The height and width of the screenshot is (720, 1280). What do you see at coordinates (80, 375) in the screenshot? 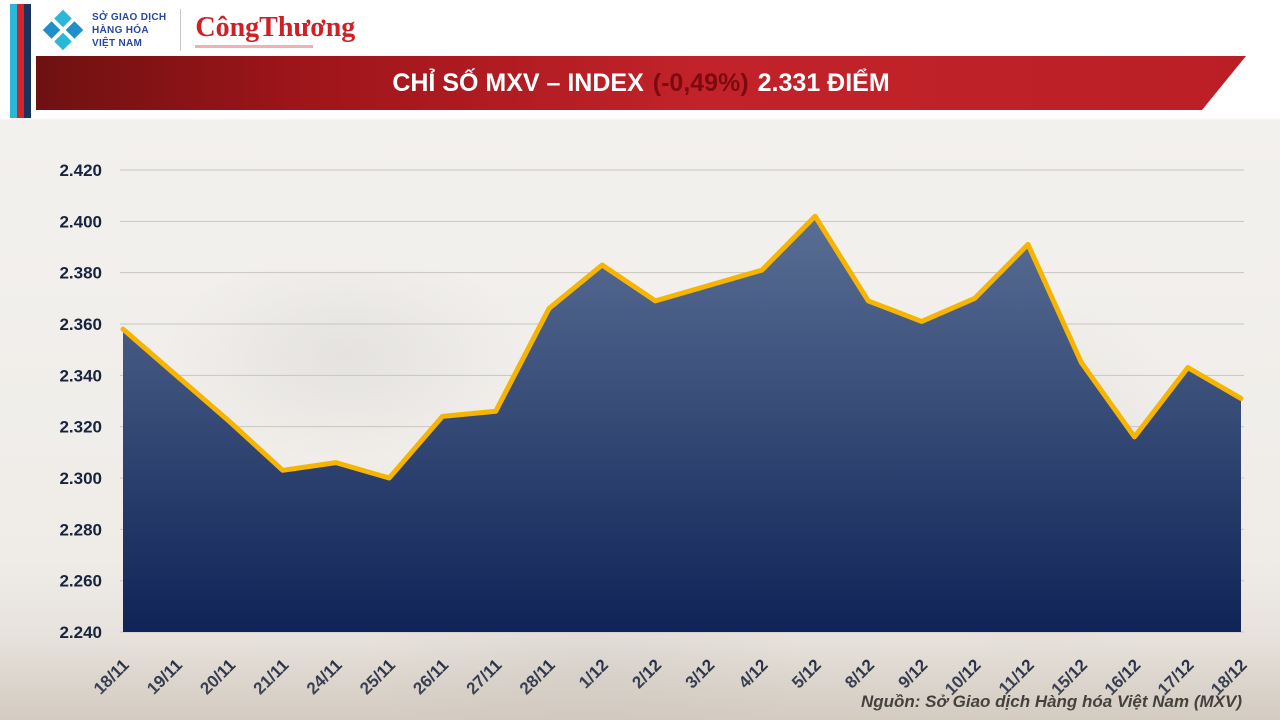
I see `y-axis-tick: 2.340` at bounding box center [80, 375].